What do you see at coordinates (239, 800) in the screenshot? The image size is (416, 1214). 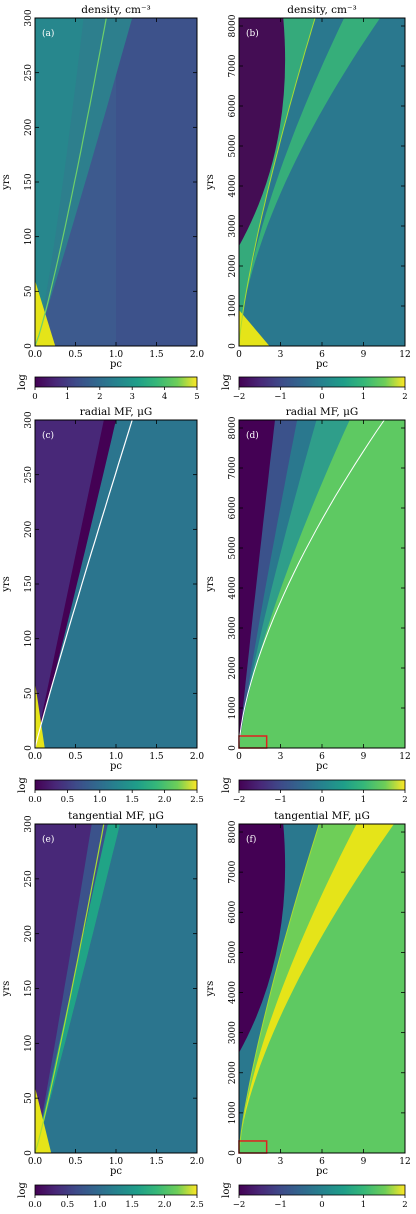 I see `colorbar-tick-label: −2` at bounding box center [239, 800].